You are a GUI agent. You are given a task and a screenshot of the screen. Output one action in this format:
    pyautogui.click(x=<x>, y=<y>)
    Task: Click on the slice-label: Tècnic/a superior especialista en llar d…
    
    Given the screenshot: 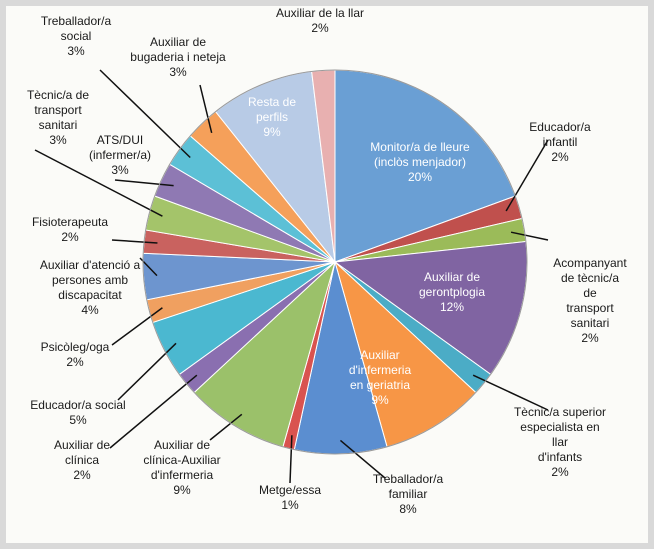 What is the action you would take?
    pyautogui.click(x=560, y=442)
    